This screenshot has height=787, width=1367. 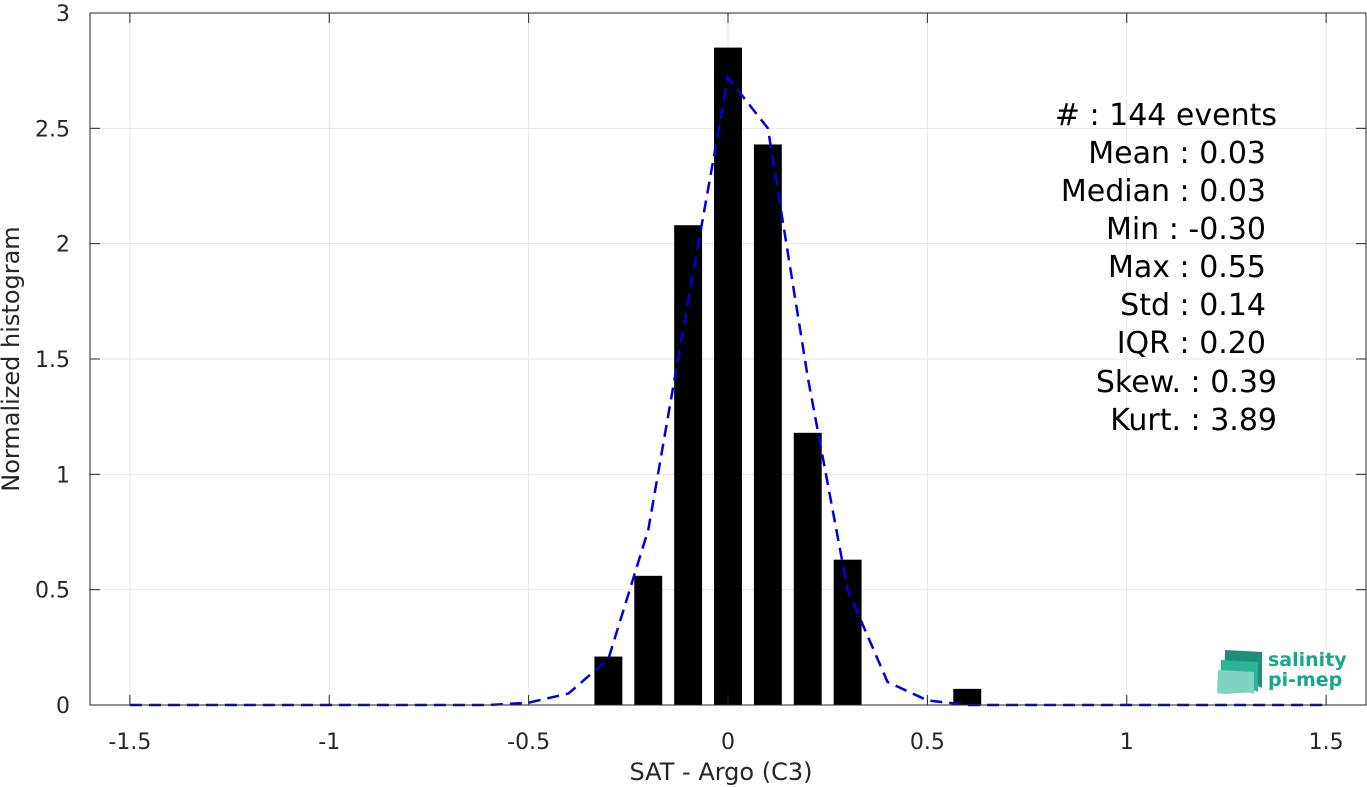 What do you see at coordinates (63, 475) in the screenshot?
I see `y-tick-label-2: 1` at bounding box center [63, 475].